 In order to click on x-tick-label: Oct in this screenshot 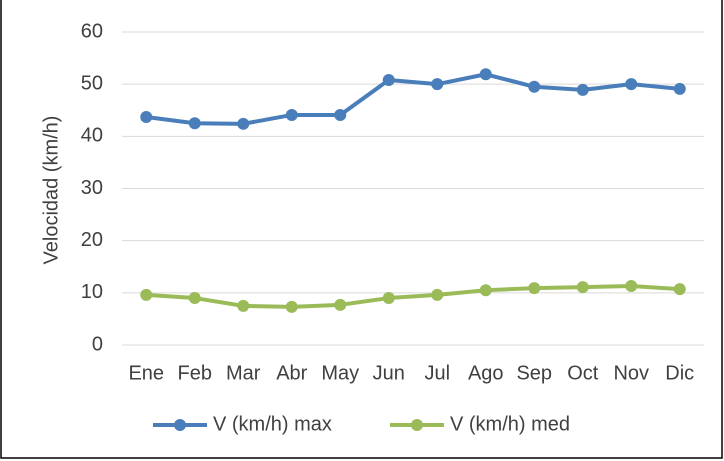, I will do `click(583, 373)`.